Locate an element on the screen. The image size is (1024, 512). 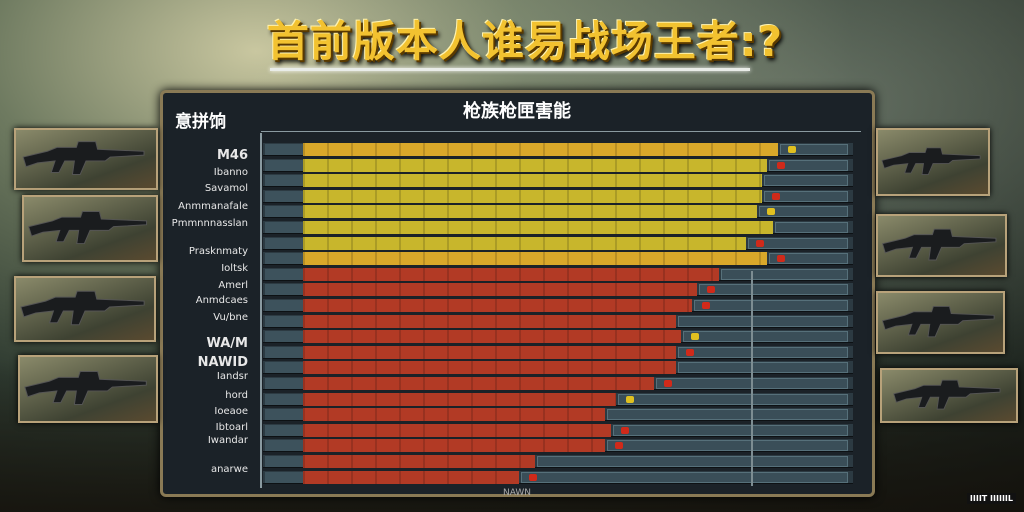
weapon-label: Anmdcaes is located at coordinates (221, 300).